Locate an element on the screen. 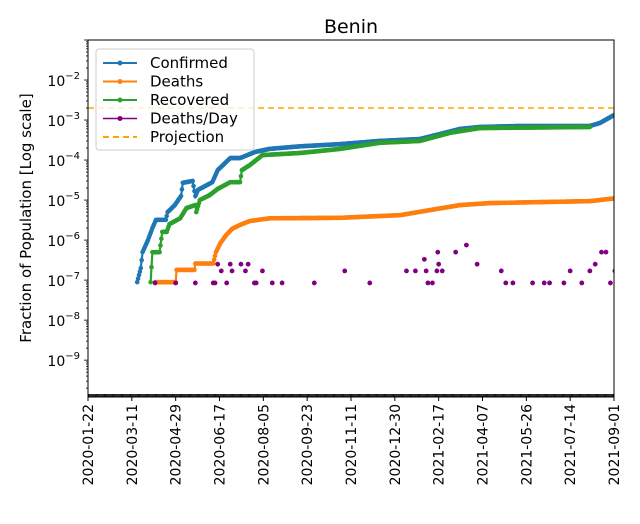 The width and height of the screenshot is (640, 524). legend-box is located at coordinates (175, 99).